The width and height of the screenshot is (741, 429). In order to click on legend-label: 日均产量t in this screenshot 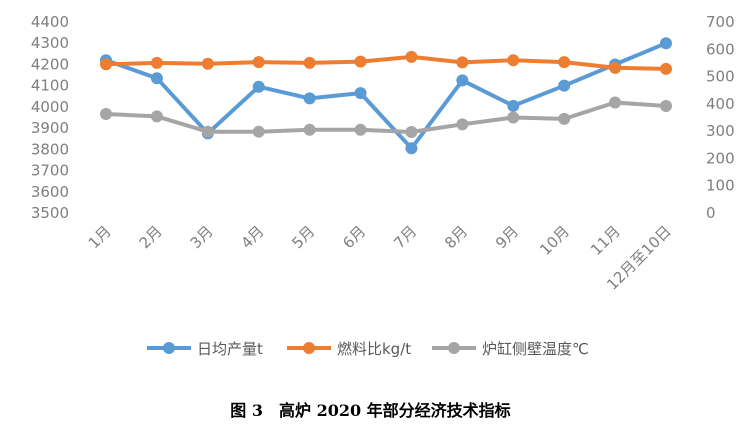, I will do `click(230, 349)`.